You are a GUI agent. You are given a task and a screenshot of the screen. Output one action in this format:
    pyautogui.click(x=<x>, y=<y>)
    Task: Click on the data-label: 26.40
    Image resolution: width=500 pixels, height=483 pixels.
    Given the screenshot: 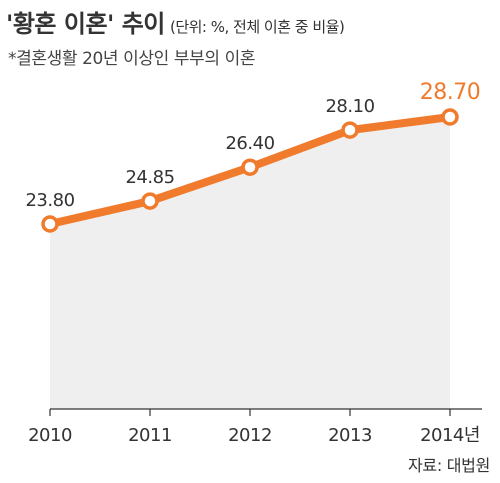 What is the action you would take?
    pyautogui.click(x=249, y=143)
    